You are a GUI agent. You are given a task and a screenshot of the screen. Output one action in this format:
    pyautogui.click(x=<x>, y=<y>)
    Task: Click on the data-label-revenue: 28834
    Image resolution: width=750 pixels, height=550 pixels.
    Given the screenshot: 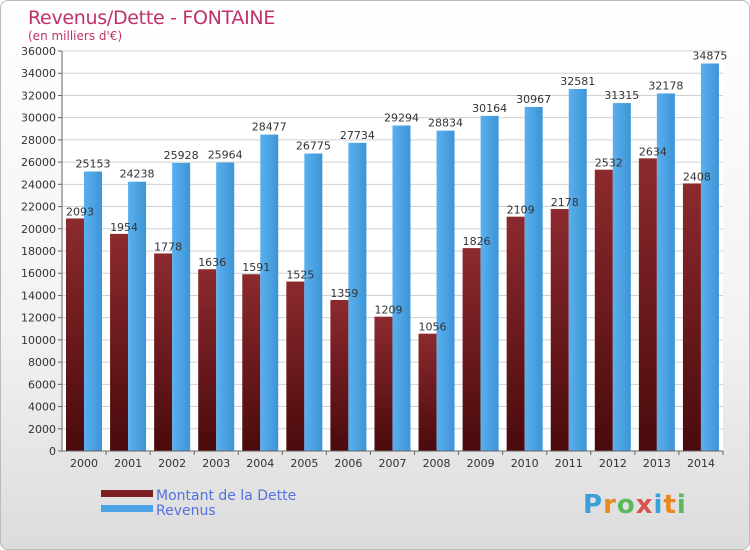 What is the action you would take?
    pyautogui.click(x=445, y=123)
    